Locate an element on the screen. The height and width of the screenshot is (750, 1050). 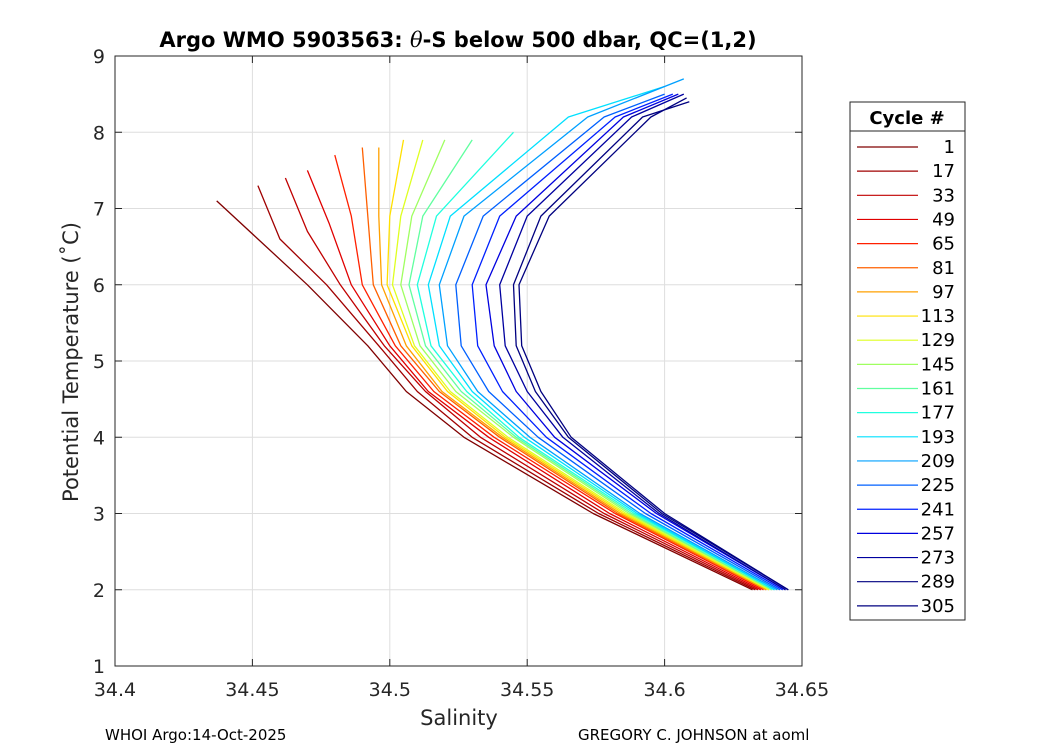
legend-label-273: 273 is located at coordinates (938, 558).